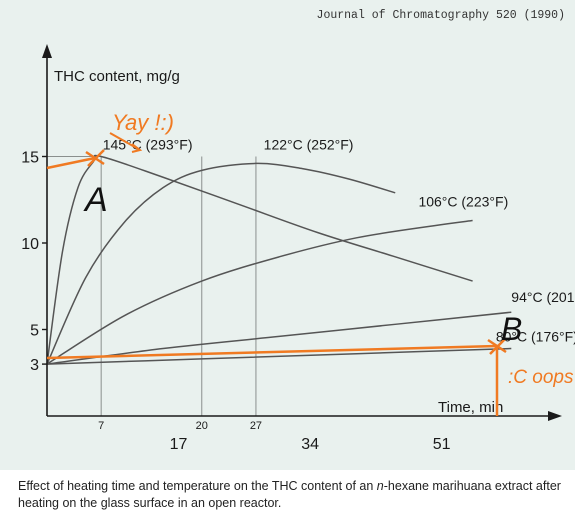 Image resolution: width=575 pixels, height=524 pixels. Describe the element at coordinates (101, 426) in the screenshot. I see `x-tick-label-7: 7` at that location.